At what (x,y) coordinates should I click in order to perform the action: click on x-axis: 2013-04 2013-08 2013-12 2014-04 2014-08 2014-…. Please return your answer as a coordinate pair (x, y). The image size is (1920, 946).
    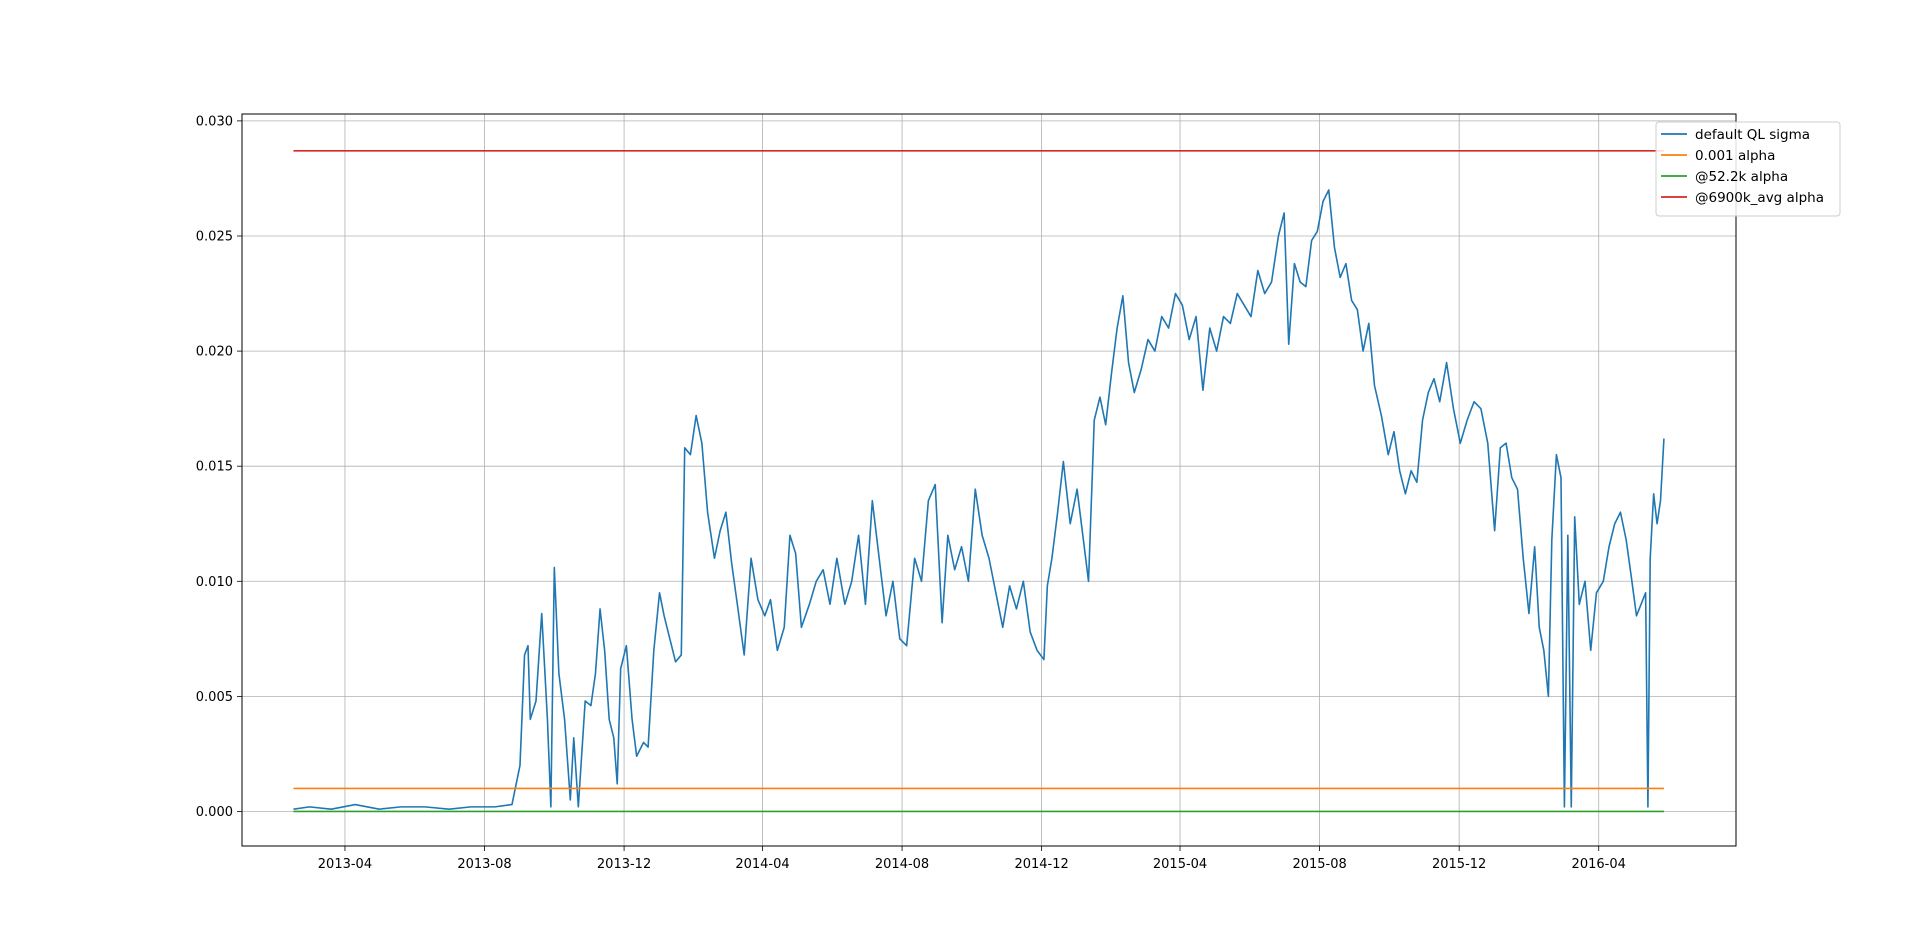
    Looking at the image, I should click on (972, 859).